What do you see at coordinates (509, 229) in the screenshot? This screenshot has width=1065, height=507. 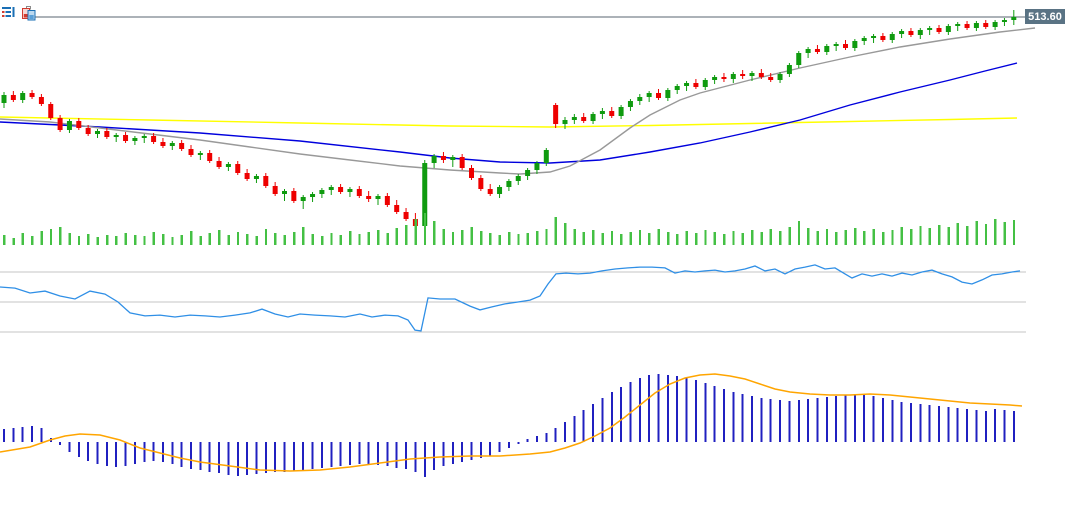 I see `volume-series` at bounding box center [509, 229].